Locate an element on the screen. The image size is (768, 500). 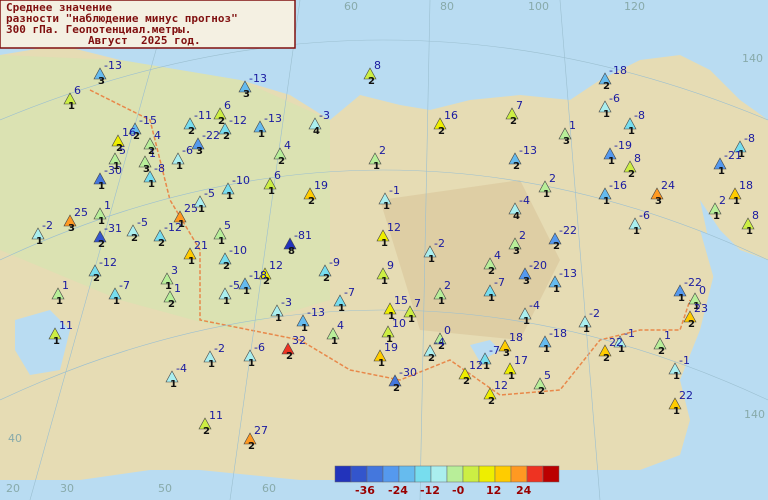
station-value: -18 is located at coordinates (558, 333).